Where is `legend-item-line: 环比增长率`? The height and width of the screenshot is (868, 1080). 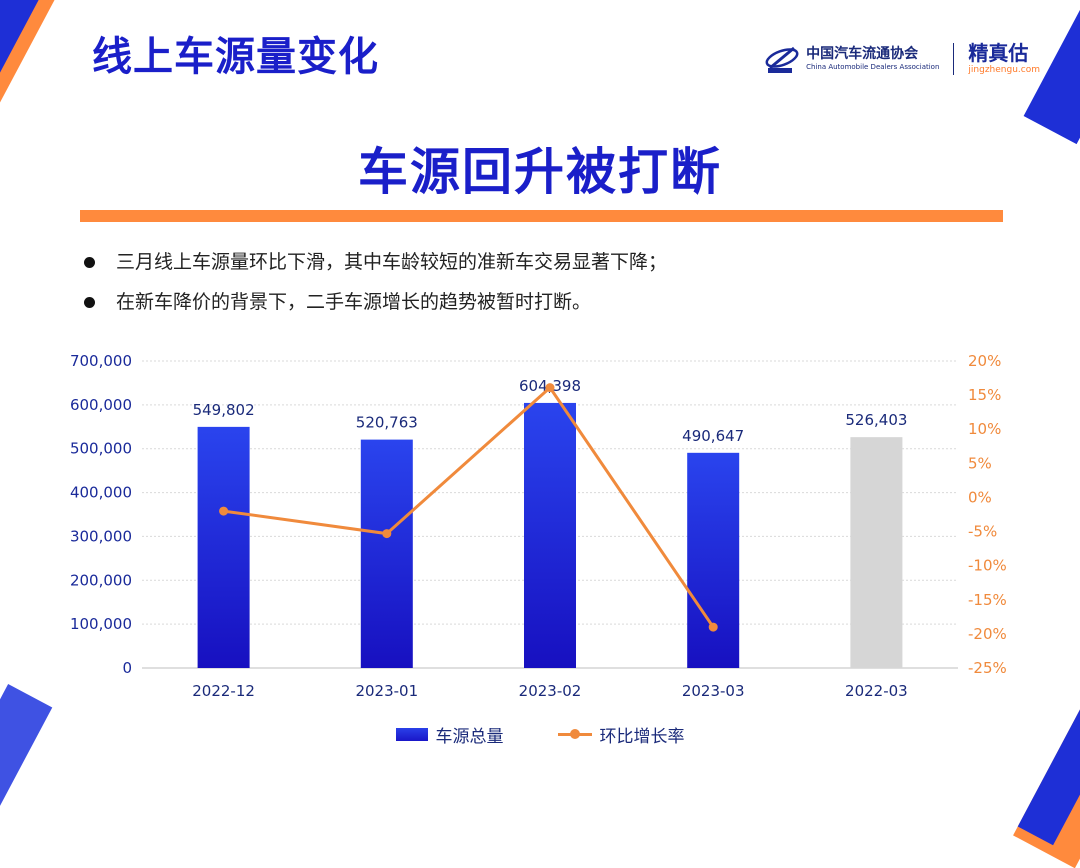
legend-item-line: 环比增长率 is located at coordinates (621, 734).